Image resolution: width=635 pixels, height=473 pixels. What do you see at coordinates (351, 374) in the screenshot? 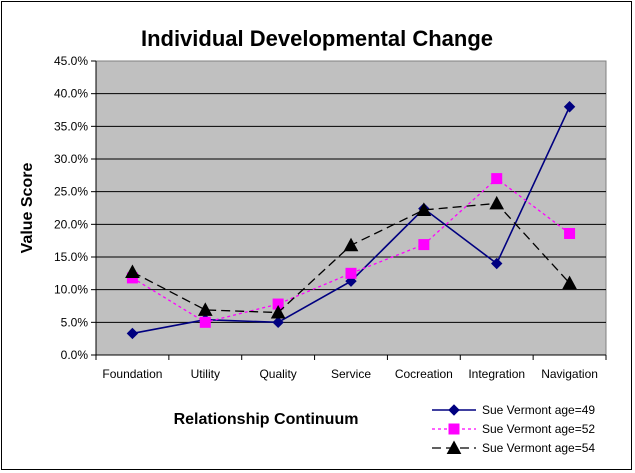
I see `x-tick-label: Service` at bounding box center [351, 374].